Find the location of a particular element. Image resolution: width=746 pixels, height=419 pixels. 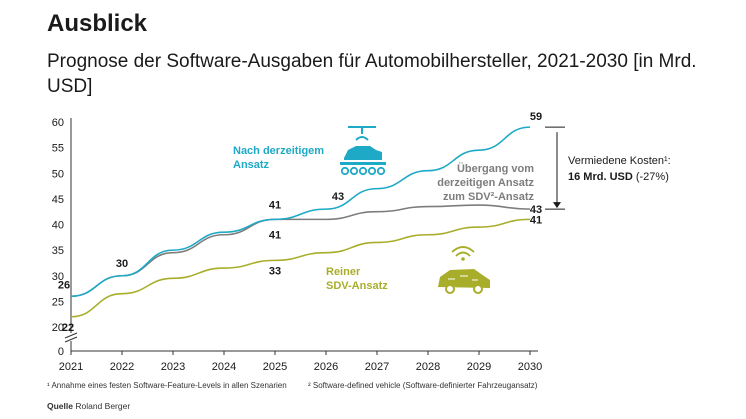

series-label-2: derzeitigen Ansatz is located at coordinates (485, 183).